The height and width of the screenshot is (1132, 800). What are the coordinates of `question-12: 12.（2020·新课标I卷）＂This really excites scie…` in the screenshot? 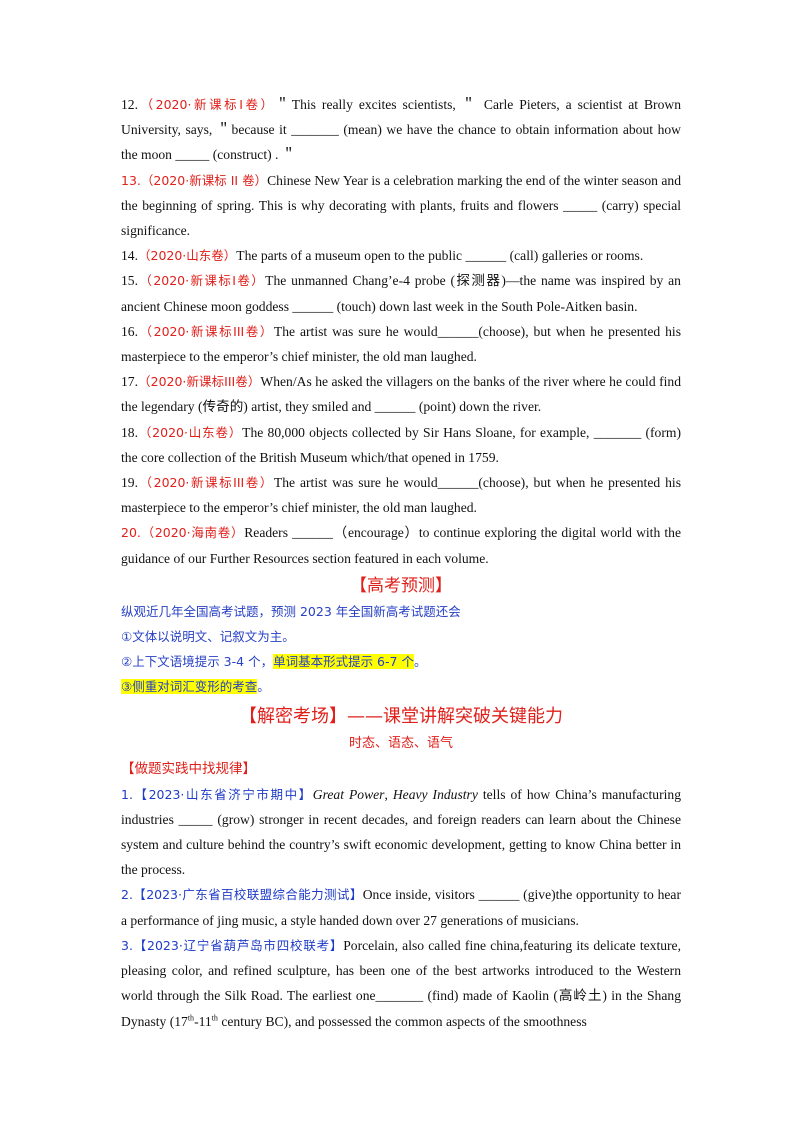 It's located at (401, 130).